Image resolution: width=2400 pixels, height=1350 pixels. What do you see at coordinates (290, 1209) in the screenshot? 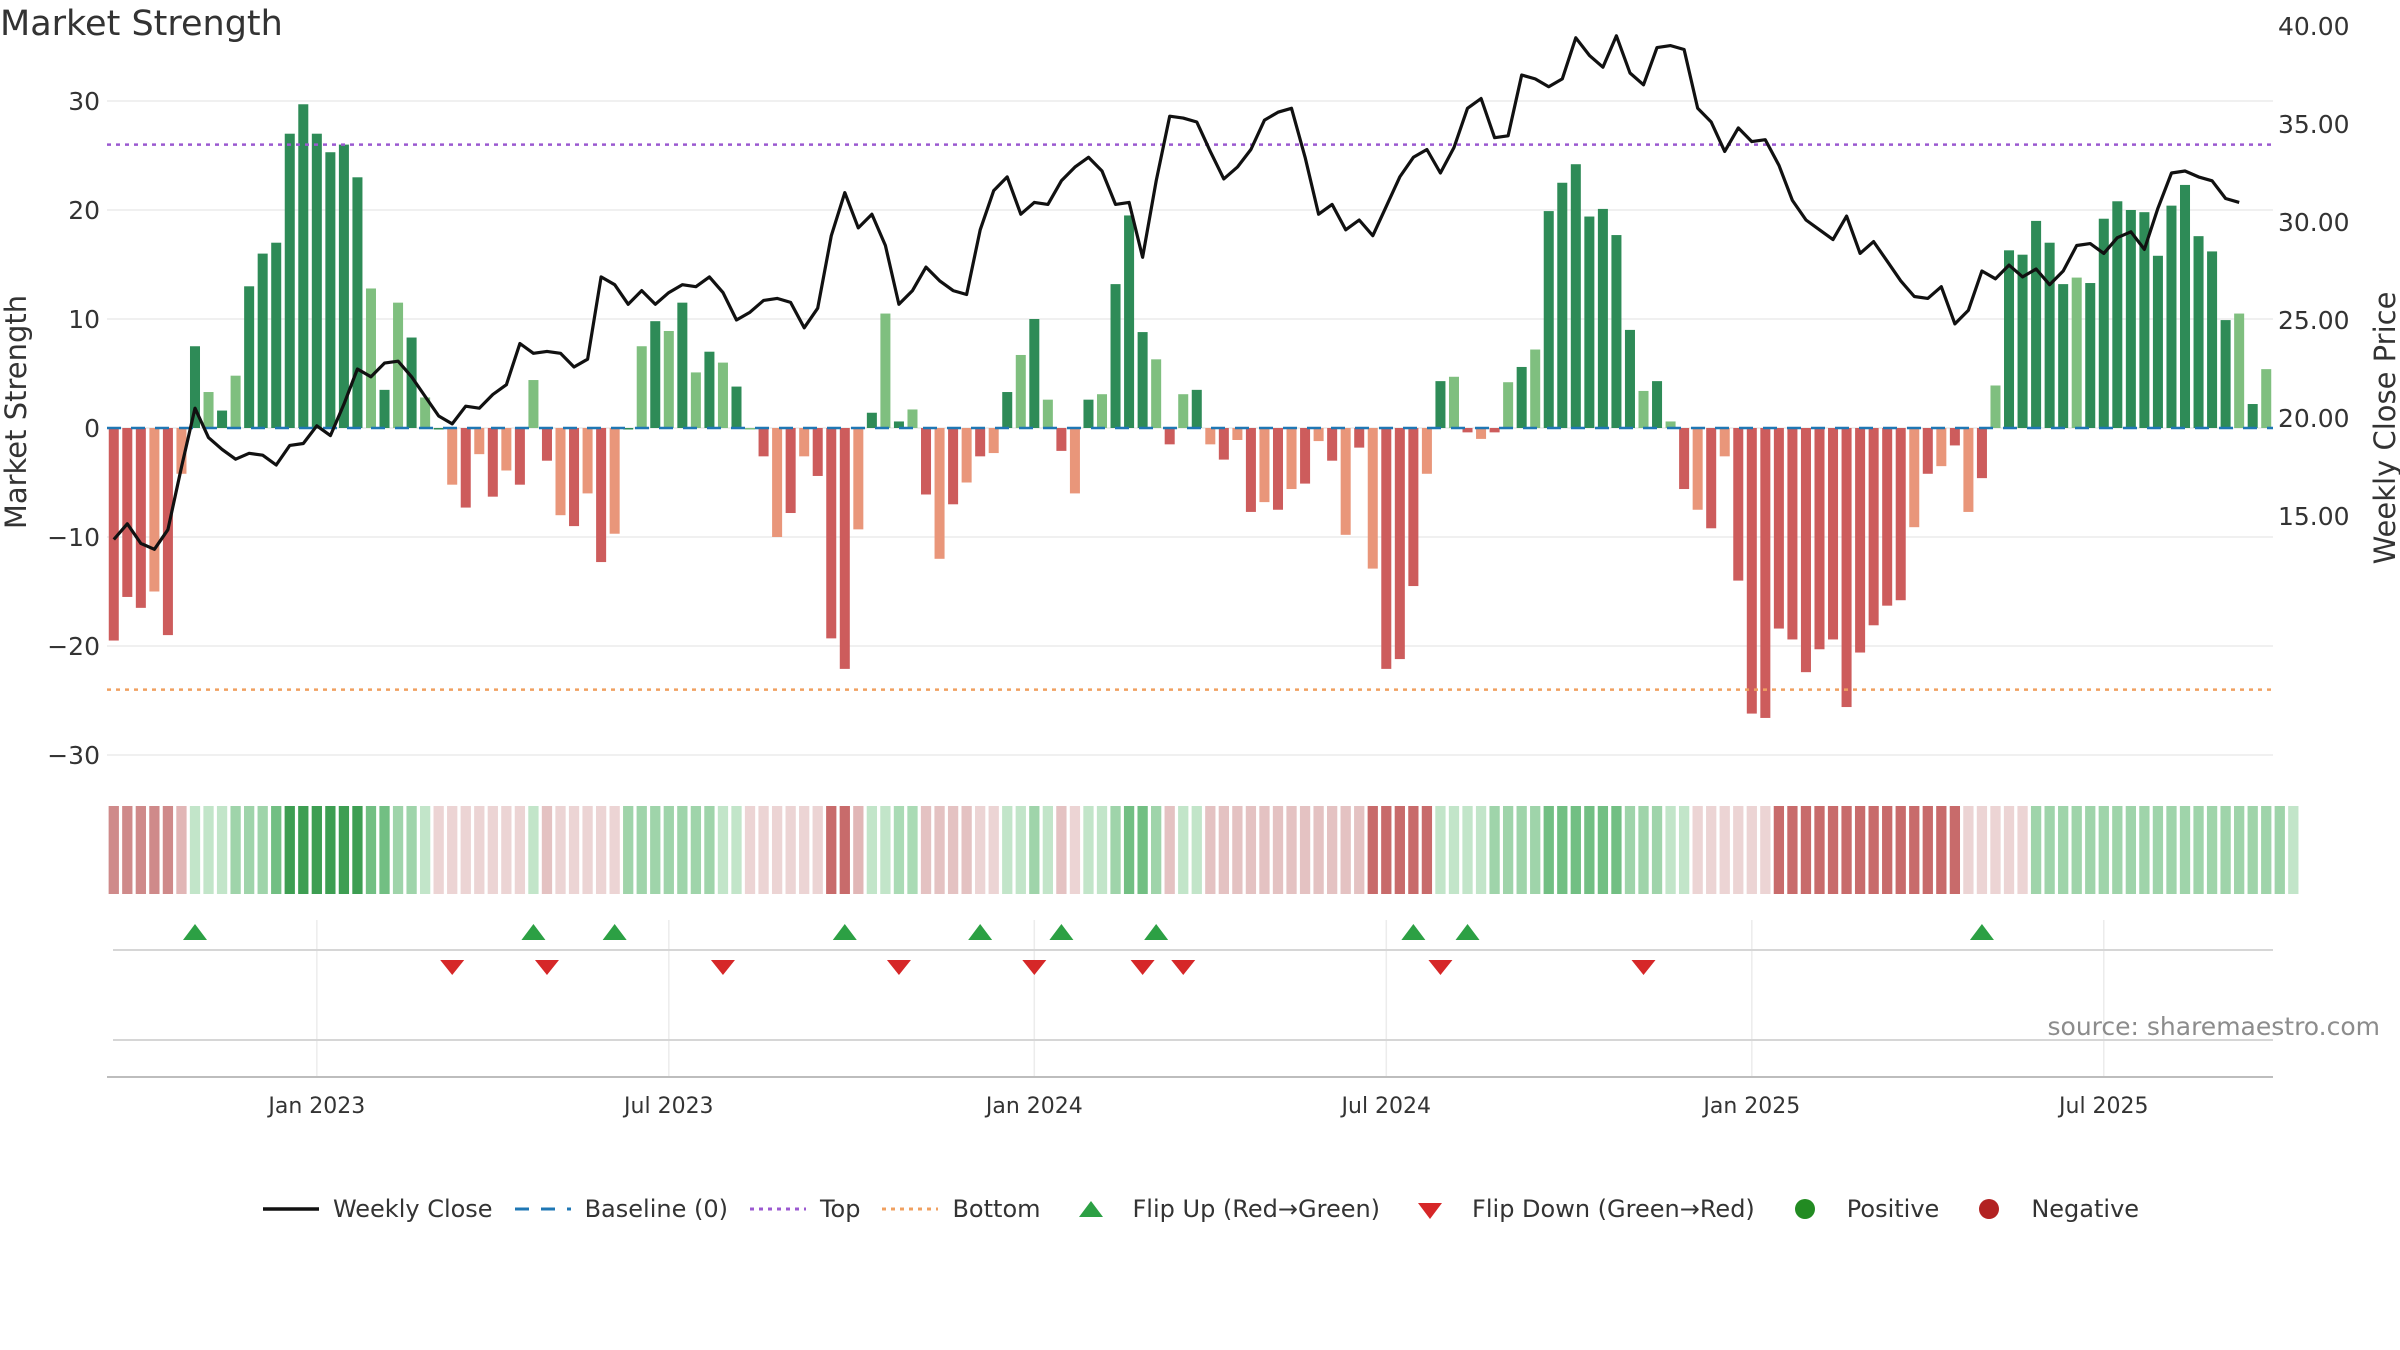
I see `line-icon` at bounding box center [290, 1209].